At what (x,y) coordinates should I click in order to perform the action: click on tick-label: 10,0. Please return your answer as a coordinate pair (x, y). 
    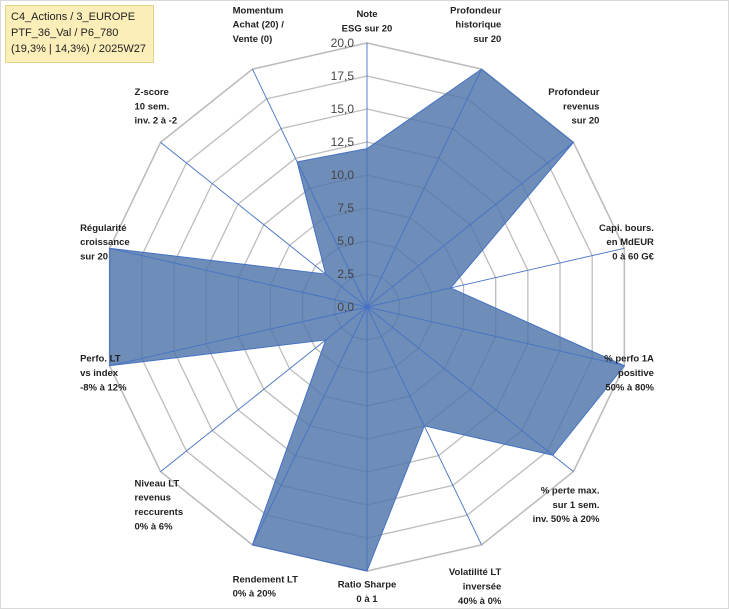
    Looking at the image, I should click on (343, 175).